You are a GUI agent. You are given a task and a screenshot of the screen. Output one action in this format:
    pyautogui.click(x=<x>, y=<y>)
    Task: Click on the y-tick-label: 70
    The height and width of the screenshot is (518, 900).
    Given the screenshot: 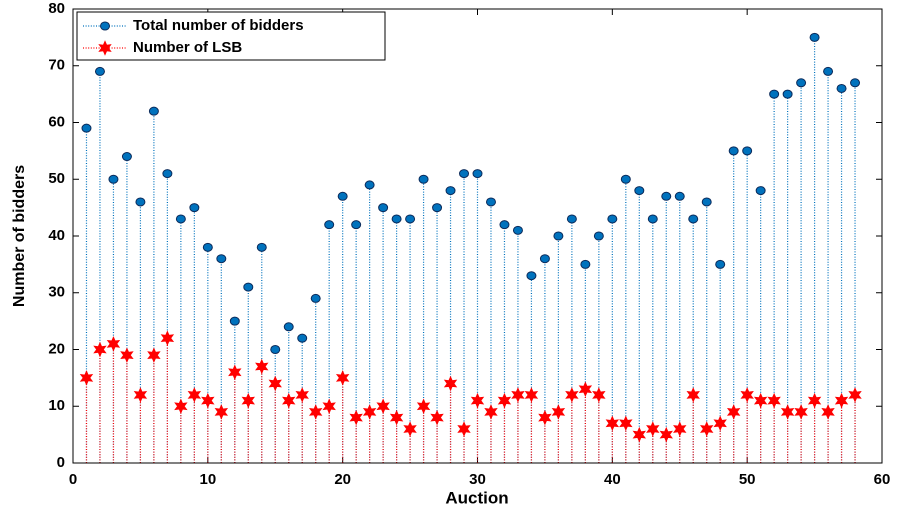 What is the action you would take?
    pyautogui.click(x=56, y=65)
    